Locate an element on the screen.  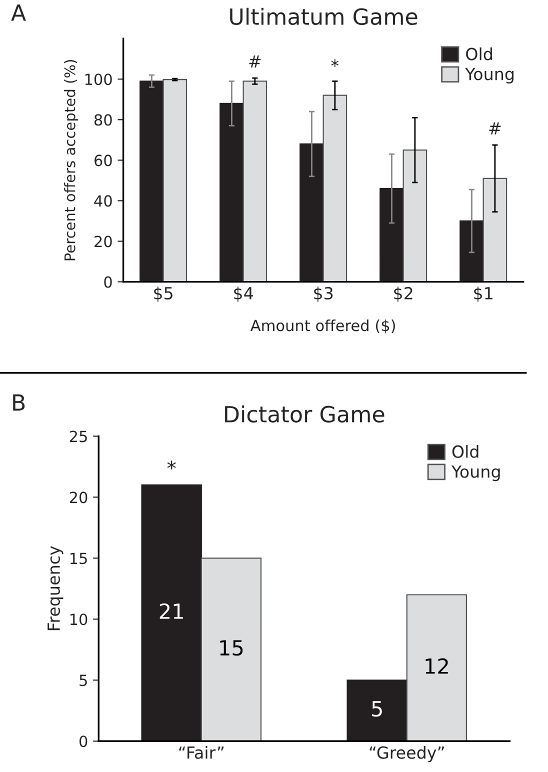
x-tick-label: $5 is located at coordinates (163, 294).